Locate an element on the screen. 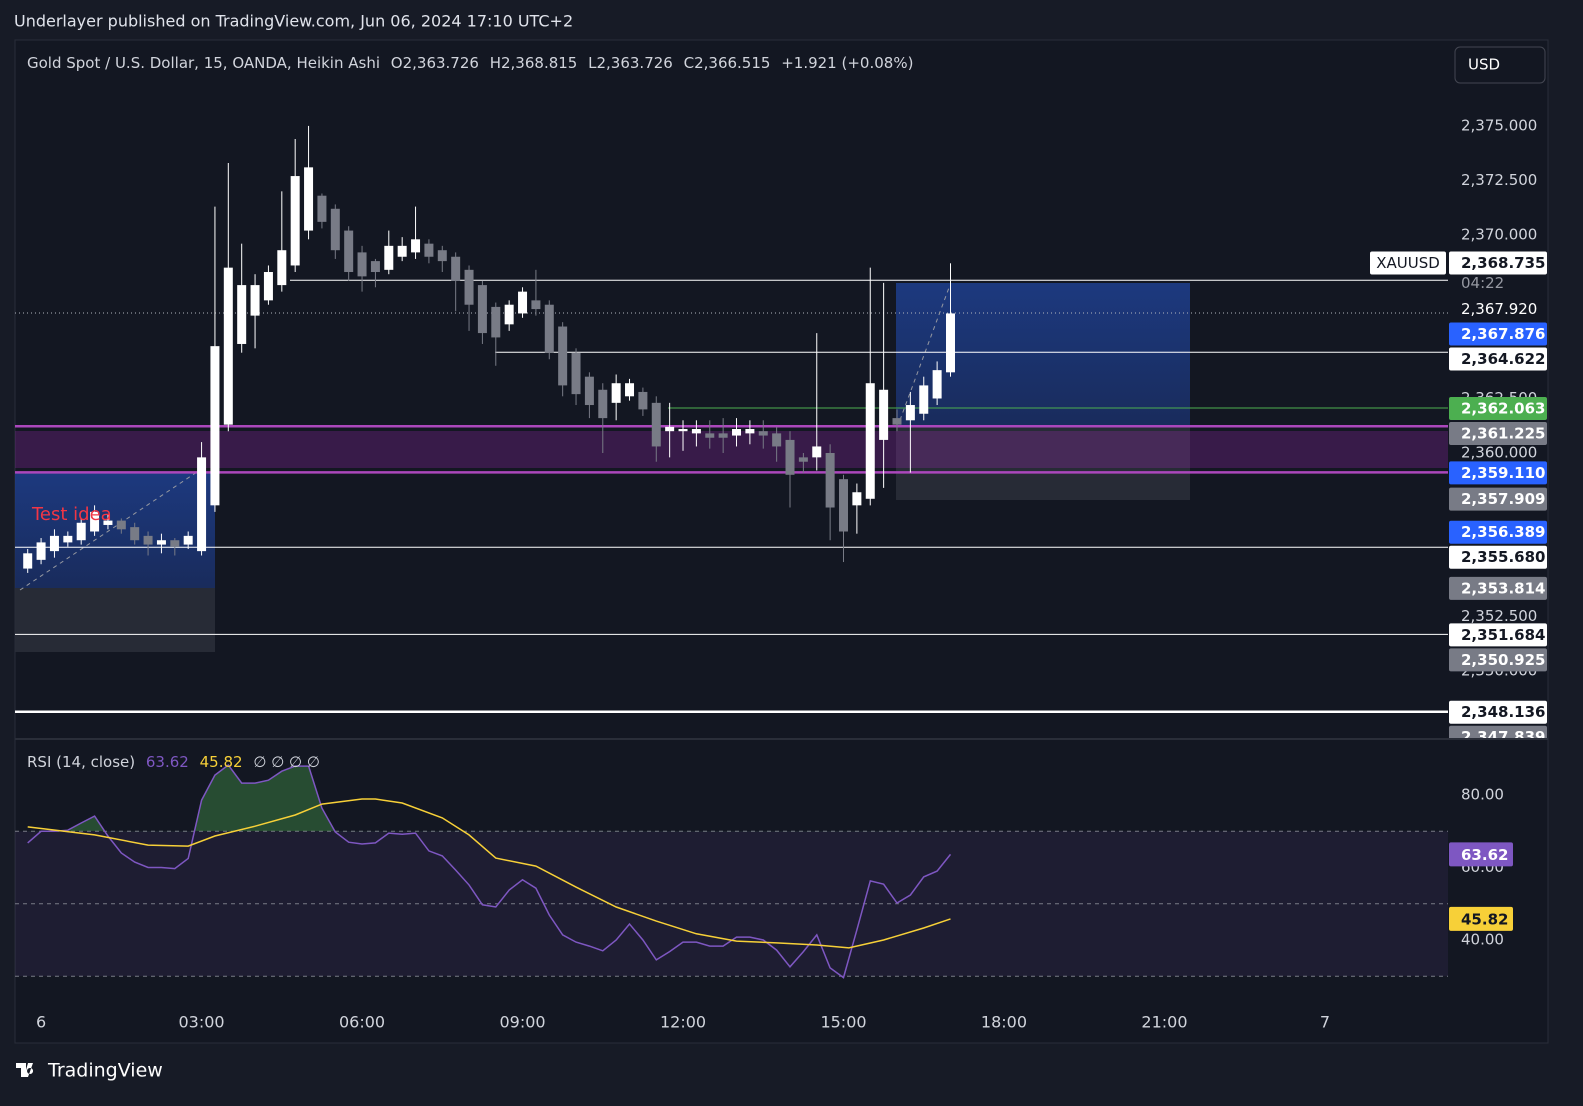  price-label: 2,350.925 is located at coordinates (1503, 660).